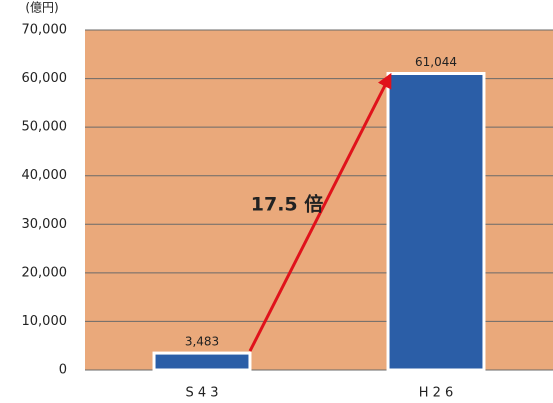 The image size is (553, 403). Describe the element at coordinates (45, 321) in the screenshot. I see `y-tick-label: 10,000` at that location.